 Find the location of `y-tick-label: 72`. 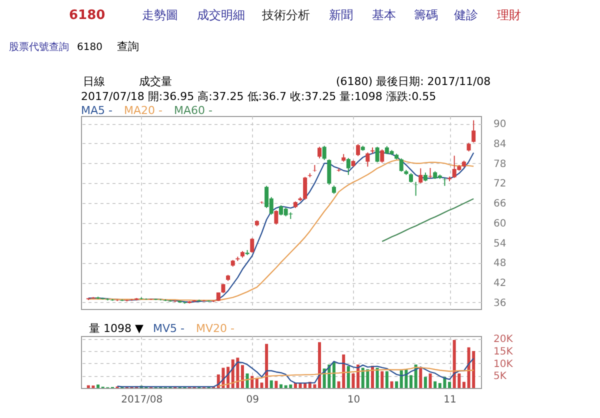

y-tick-label: 72 is located at coordinates (500, 184).